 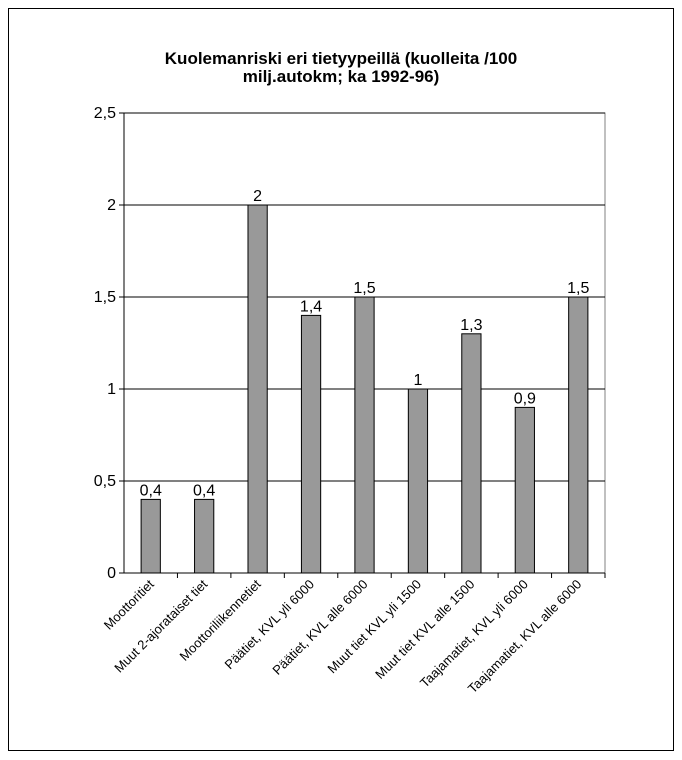 I want to click on value-label: 1,3, so click(x=471, y=325).